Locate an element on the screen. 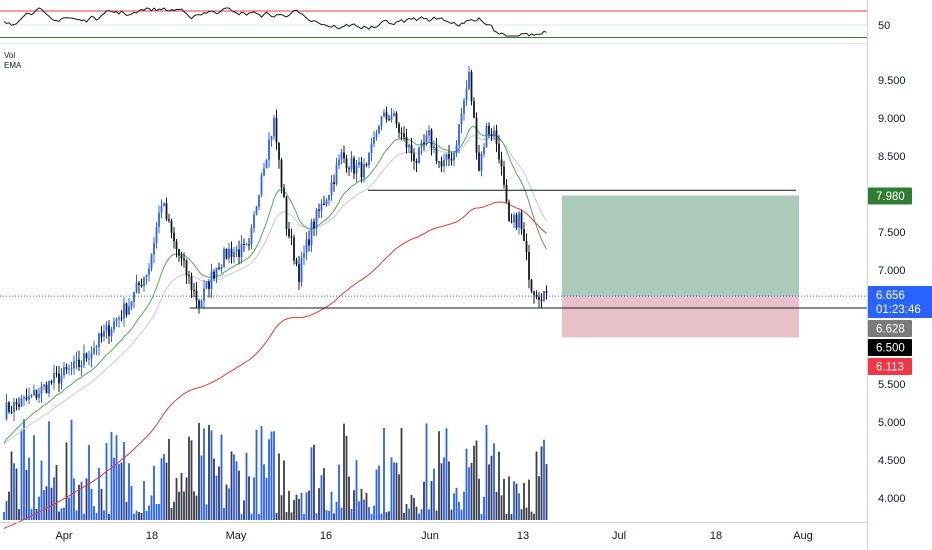  price-tick-label: 4.000 is located at coordinates (892, 499).